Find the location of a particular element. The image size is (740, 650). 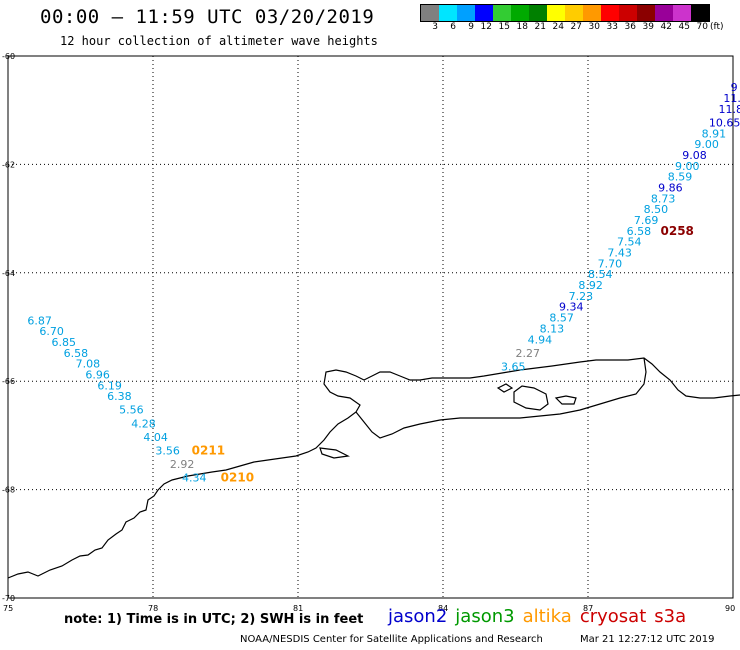

color-scale-bar is located at coordinates (565, 13).